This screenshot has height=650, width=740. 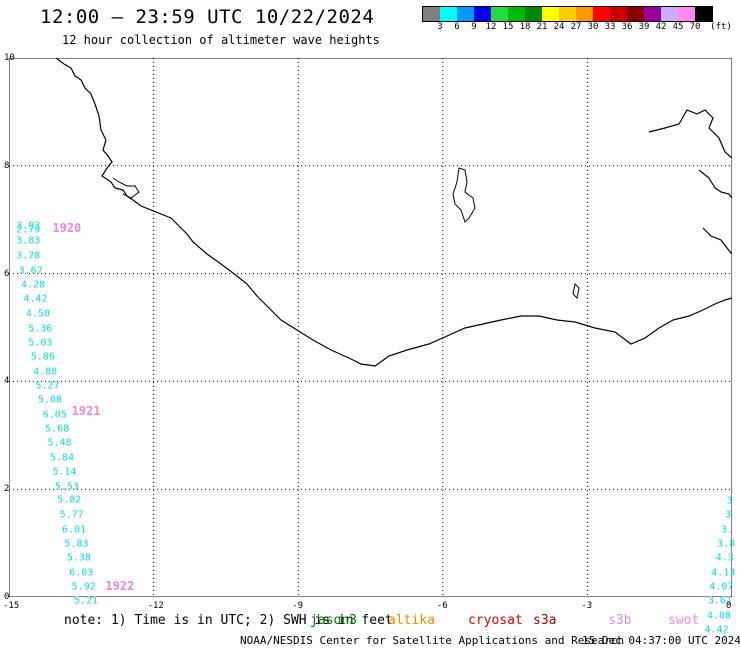 I want to click on satellite-cryosat: cryosat, so click(x=495, y=620).